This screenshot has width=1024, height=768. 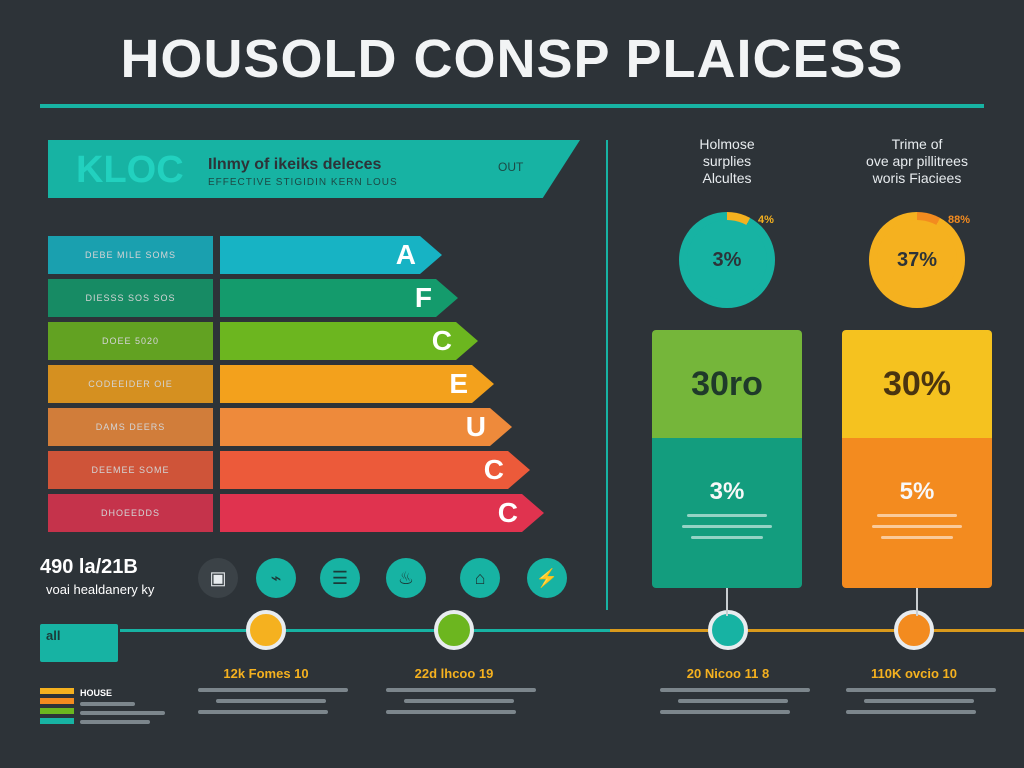 What do you see at coordinates (727, 513) in the screenshot?
I see `card-body: 3%` at bounding box center [727, 513].